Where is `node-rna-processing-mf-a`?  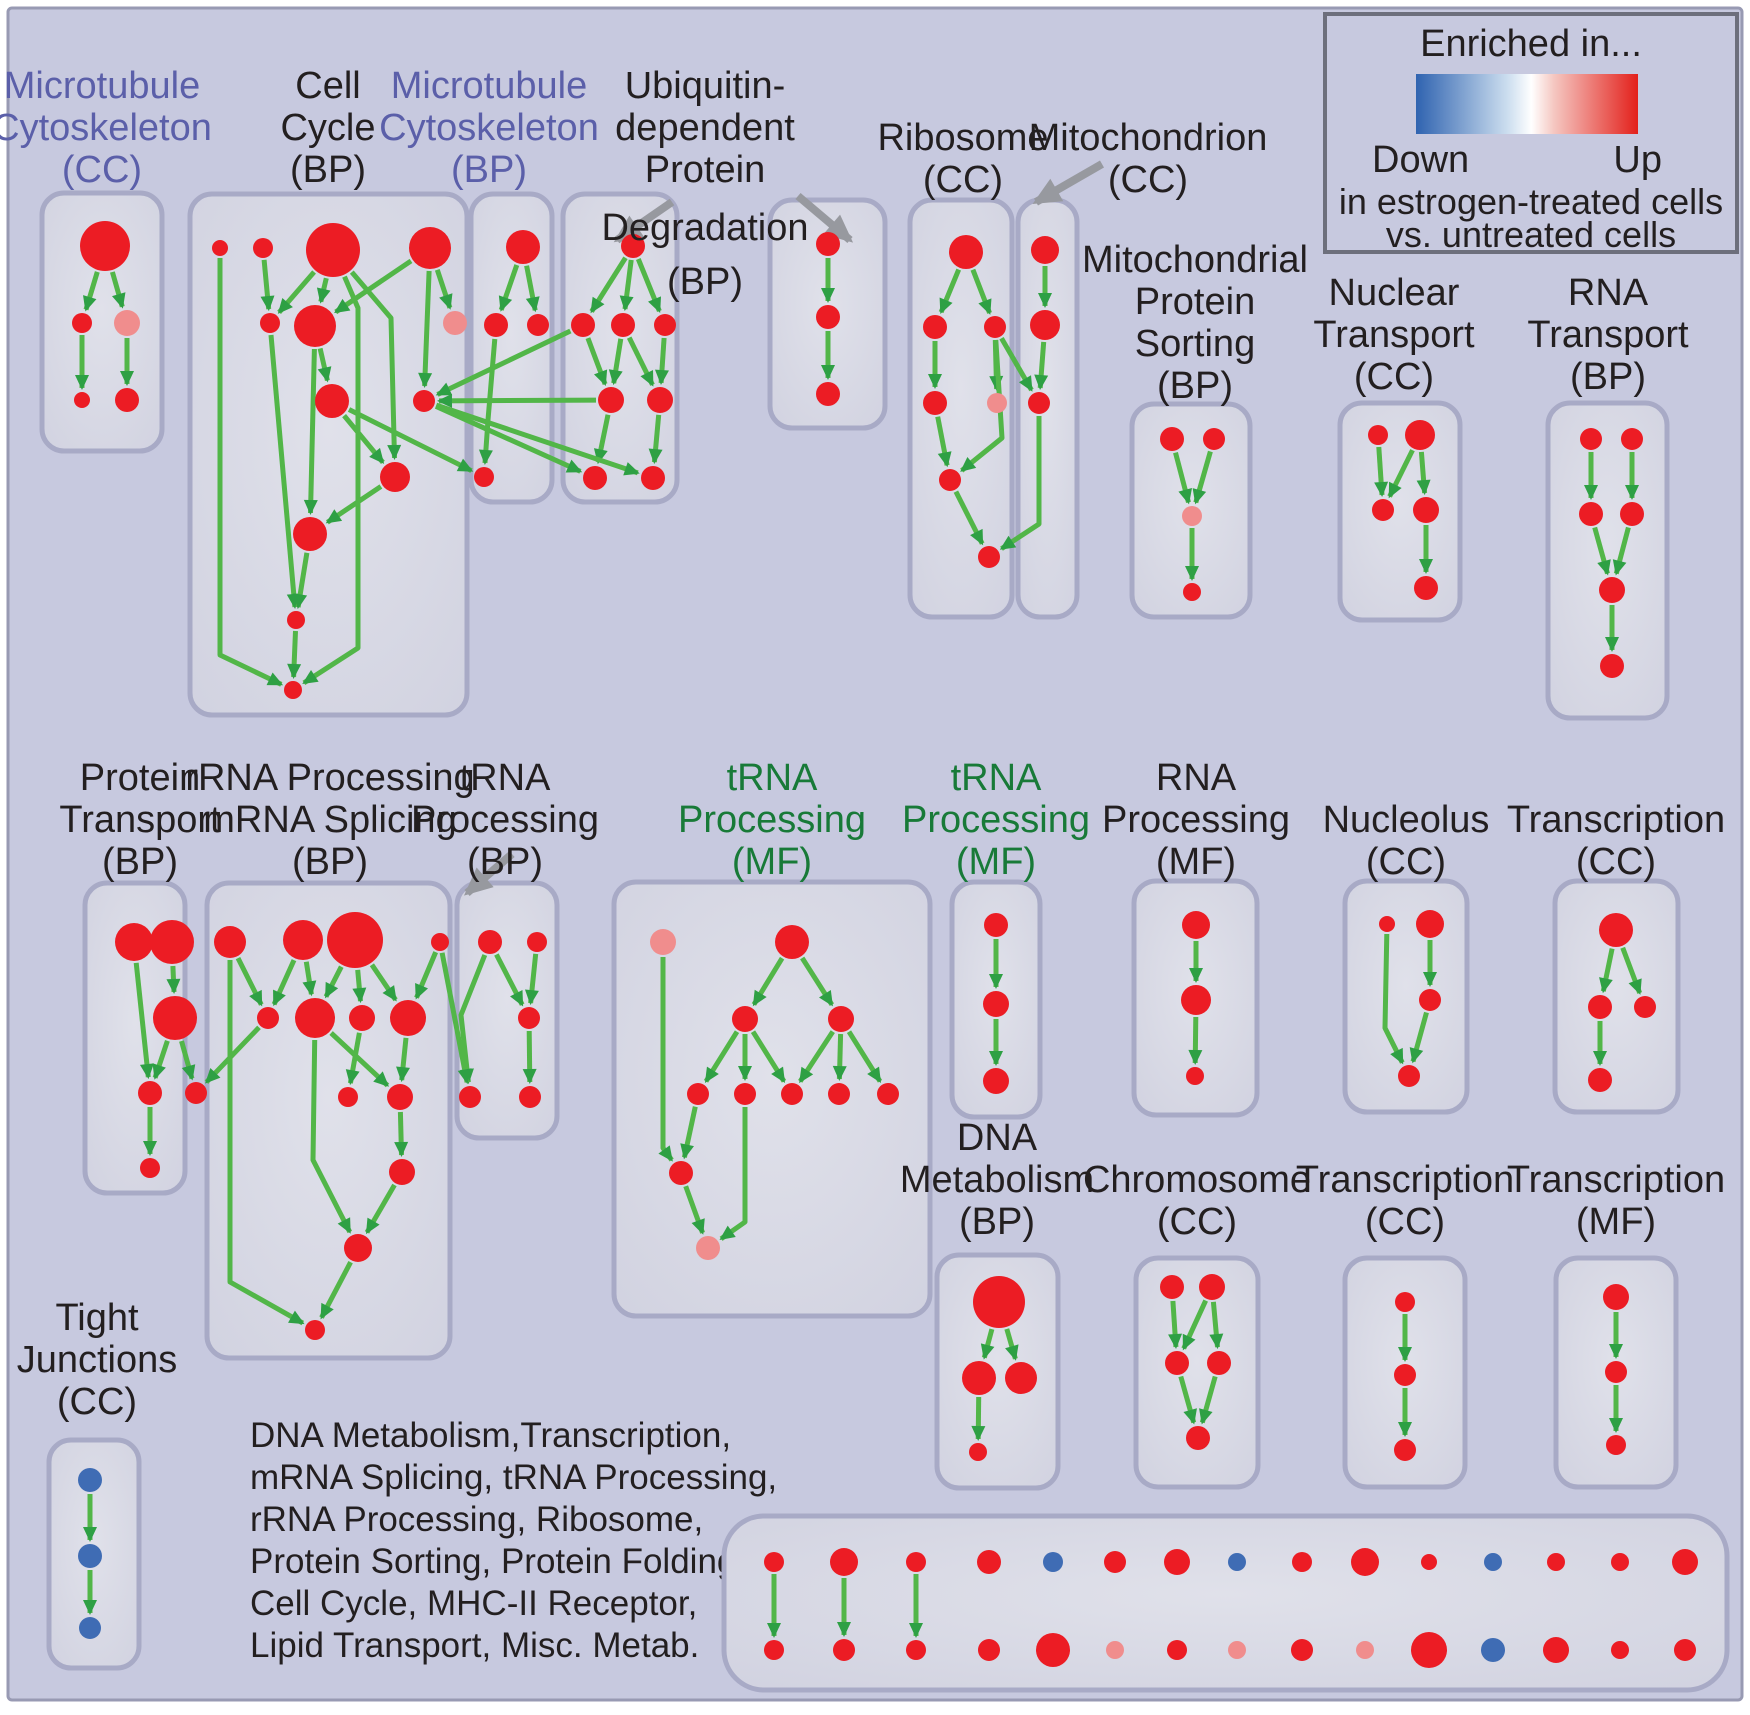
node-rna-processing-mf-a is located at coordinates (1196, 925).